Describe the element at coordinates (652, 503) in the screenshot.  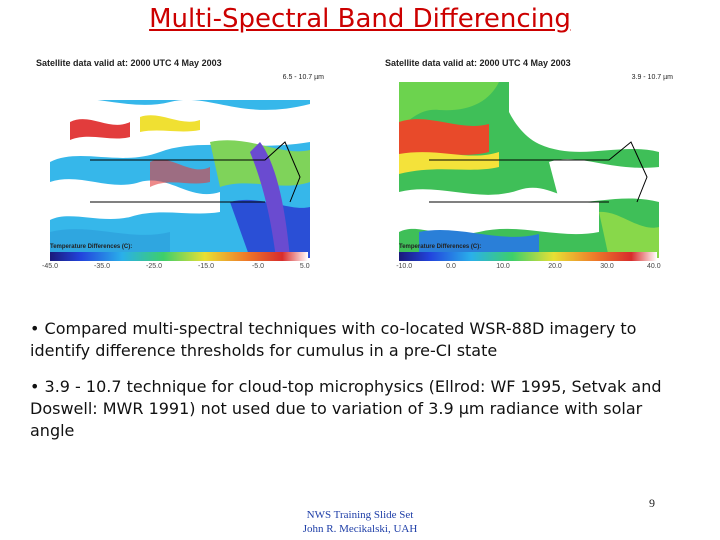
I see `page-number: 9` at that location.